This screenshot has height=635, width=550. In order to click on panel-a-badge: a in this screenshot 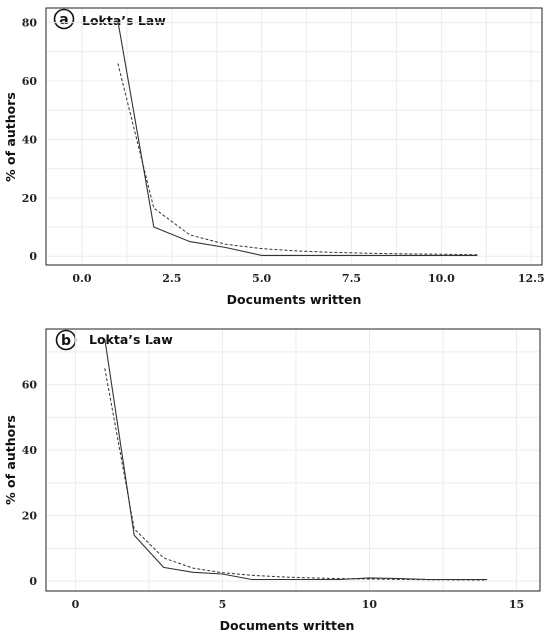, I will do `click(64, 19)`.